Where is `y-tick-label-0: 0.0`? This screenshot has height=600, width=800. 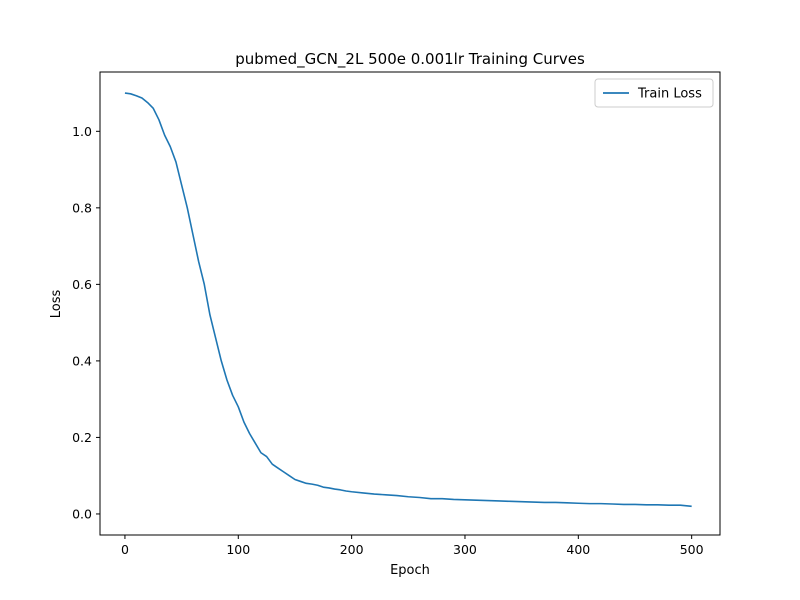
y-tick-label-0: 0.0 is located at coordinates (82, 513).